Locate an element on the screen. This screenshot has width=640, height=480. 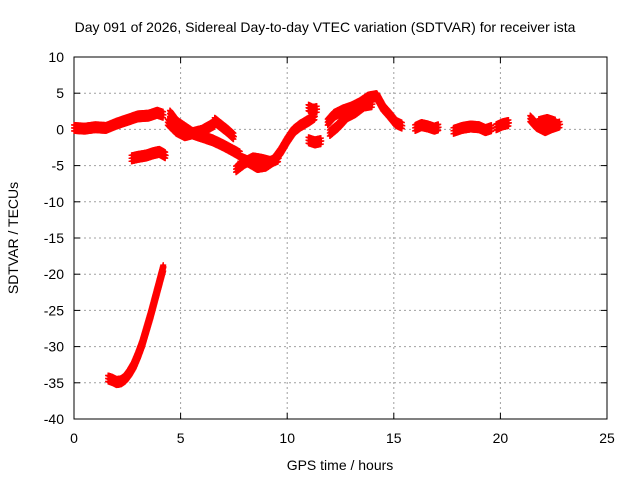
y-tick-label: 5 is located at coordinates (60, 93).